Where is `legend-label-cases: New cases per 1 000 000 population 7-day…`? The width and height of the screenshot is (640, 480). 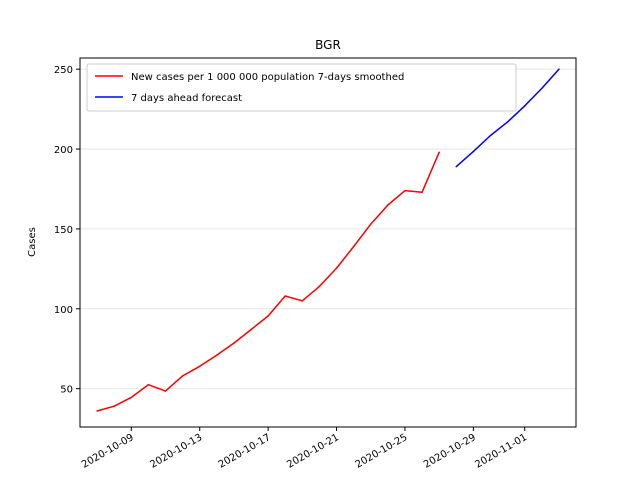
legend-label-cases: New cases per 1 000 000 population 7-day… is located at coordinates (267, 77).